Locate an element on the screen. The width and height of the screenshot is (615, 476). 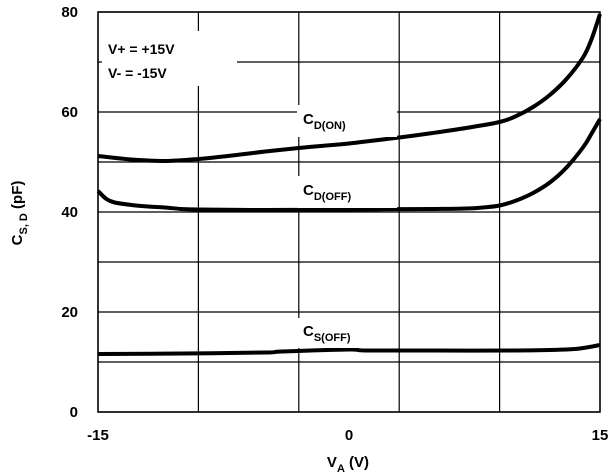
series-label-d-on-main: C is located at coordinates (308, 119).